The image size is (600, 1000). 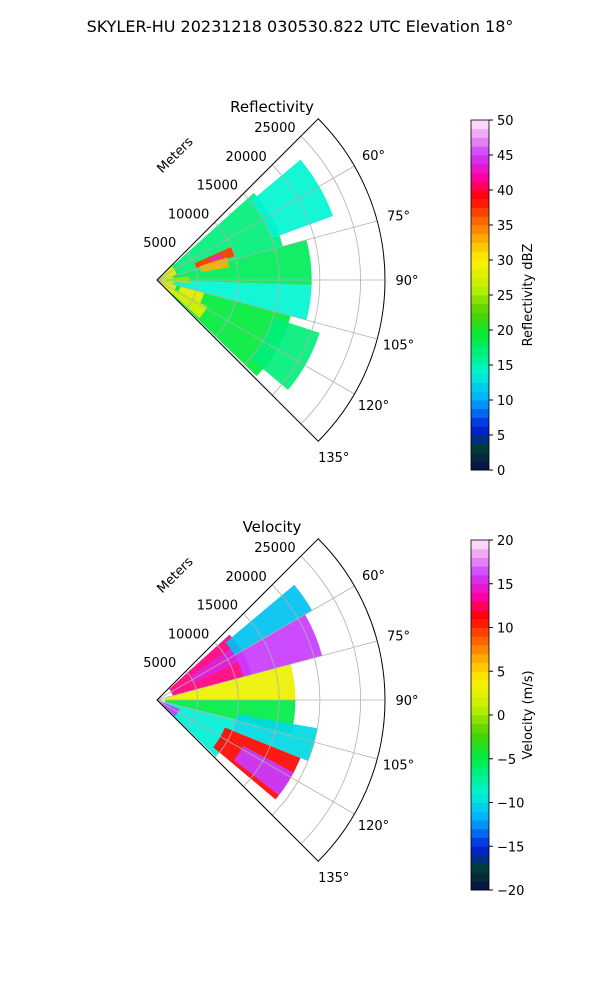 I want to click on radial-tick-label: 25000, so click(x=274, y=128).